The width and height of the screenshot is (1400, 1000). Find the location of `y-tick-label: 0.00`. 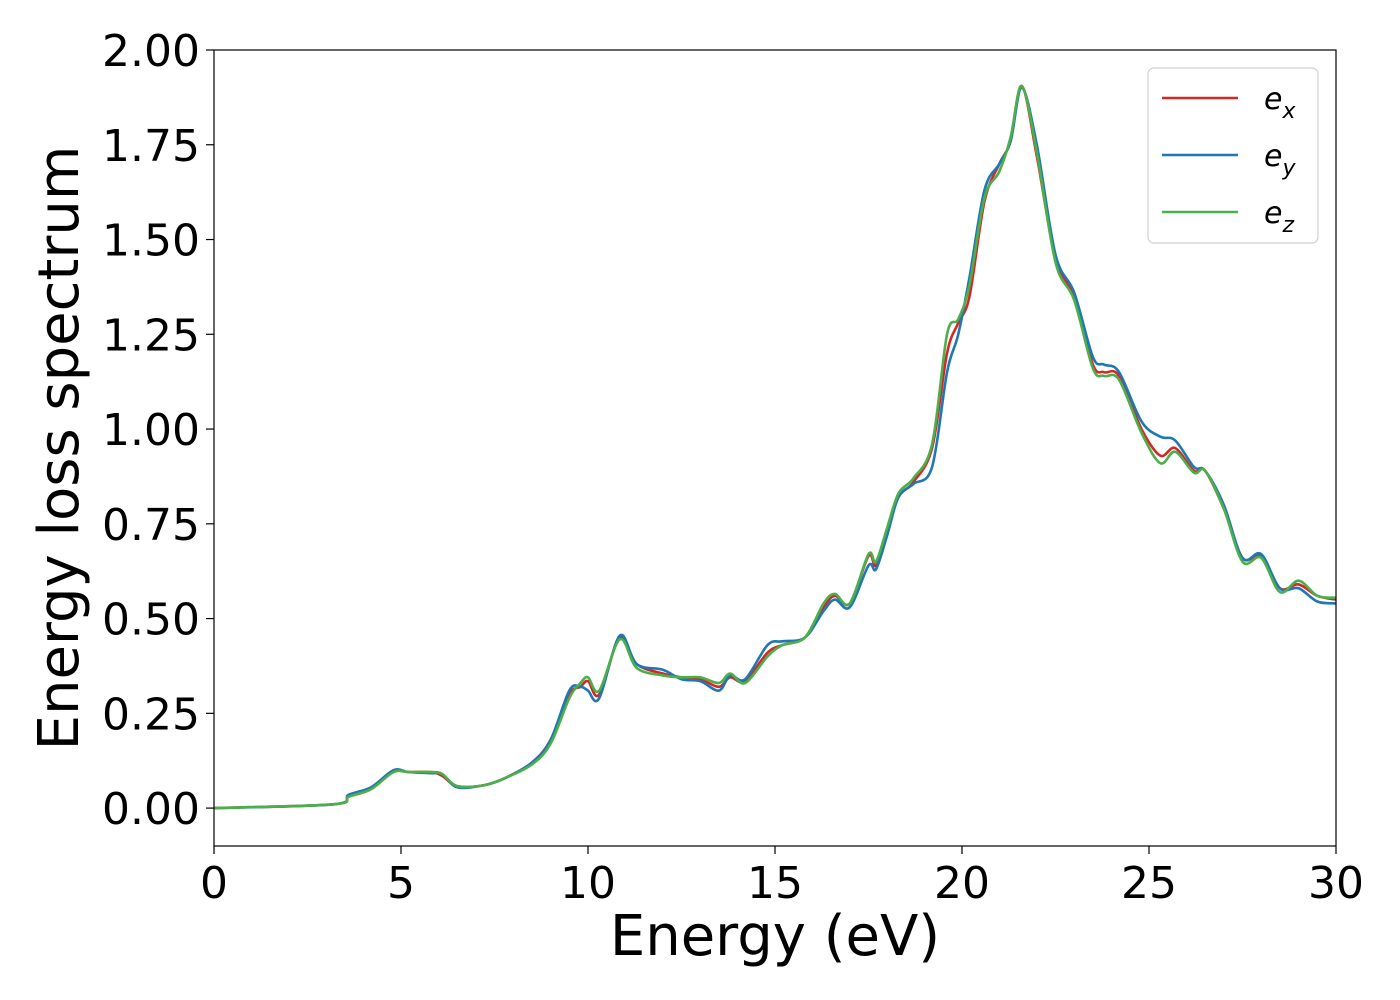

y-tick-label: 0.00 is located at coordinates (151, 809).